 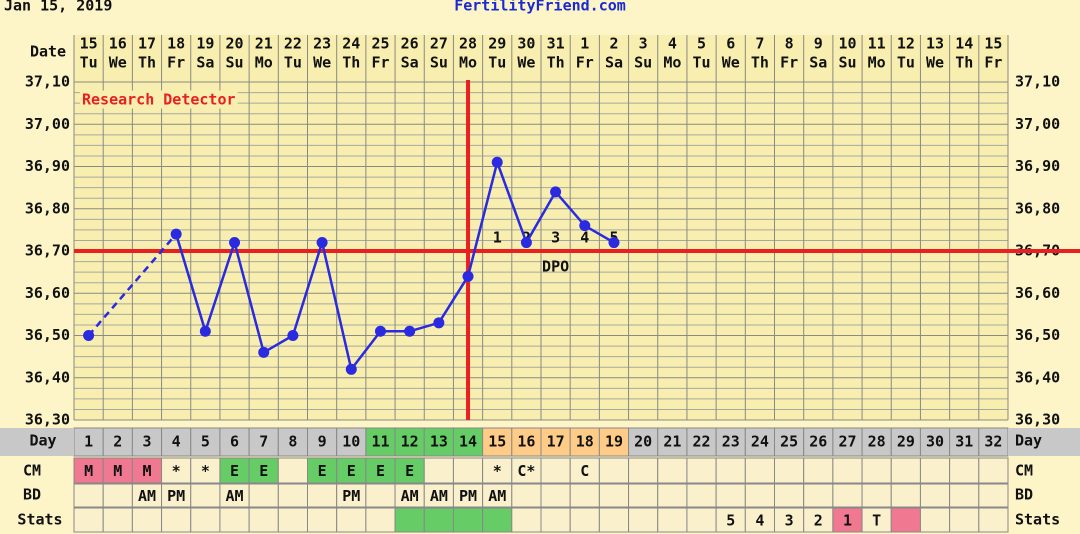 I want to click on y2-tick-label: 36,80, so click(x=1037, y=208).